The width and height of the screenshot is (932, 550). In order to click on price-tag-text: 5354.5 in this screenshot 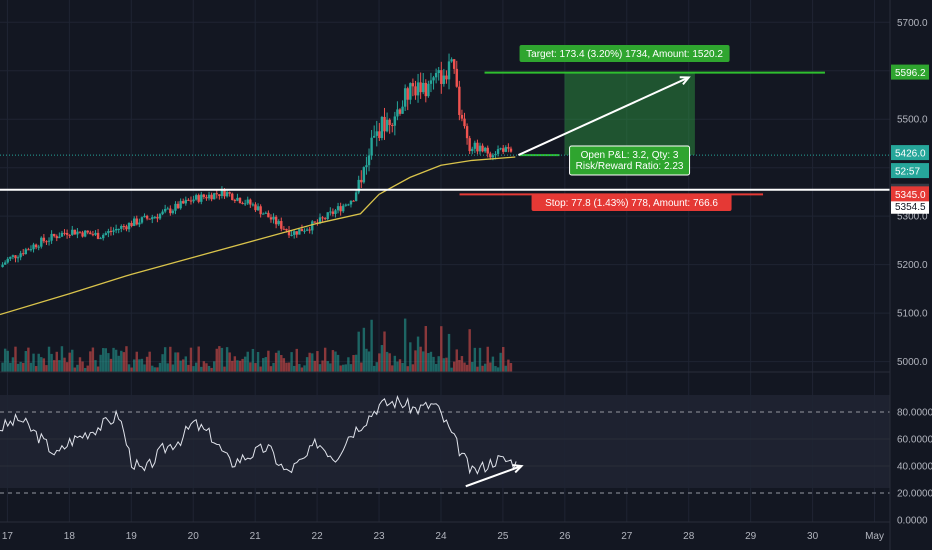, I will do `click(910, 207)`.